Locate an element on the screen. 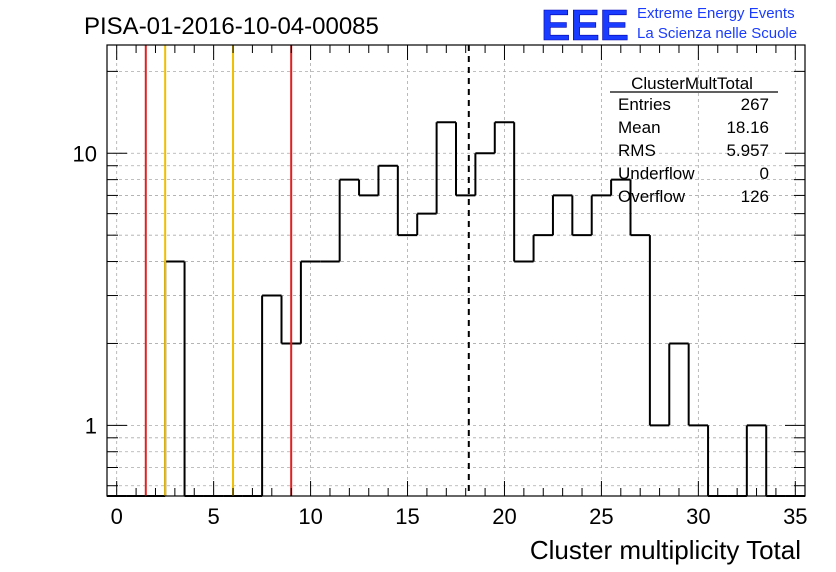  x-tick-label: 25 is located at coordinates (601, 516).